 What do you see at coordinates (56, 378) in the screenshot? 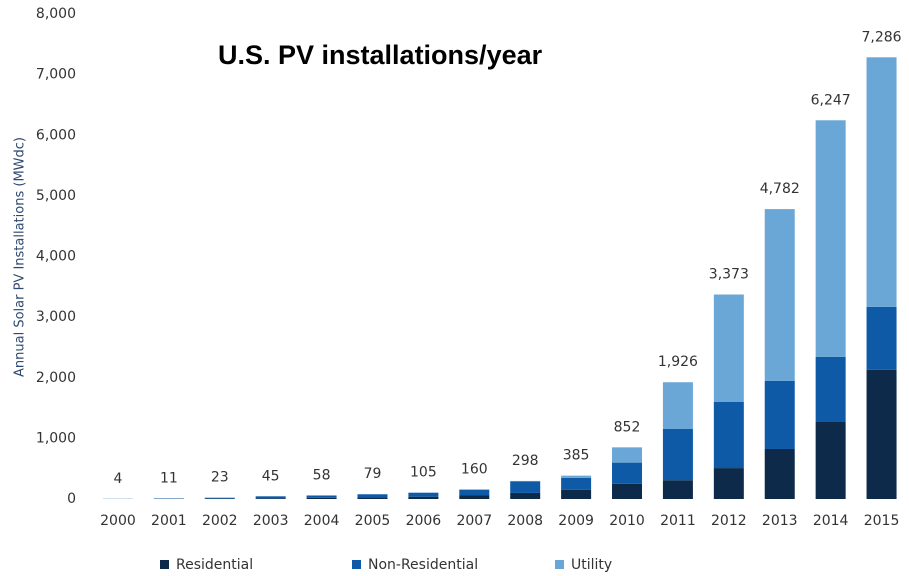
I see `y-tick-label: 2,000` at bounding box center [56, 378].